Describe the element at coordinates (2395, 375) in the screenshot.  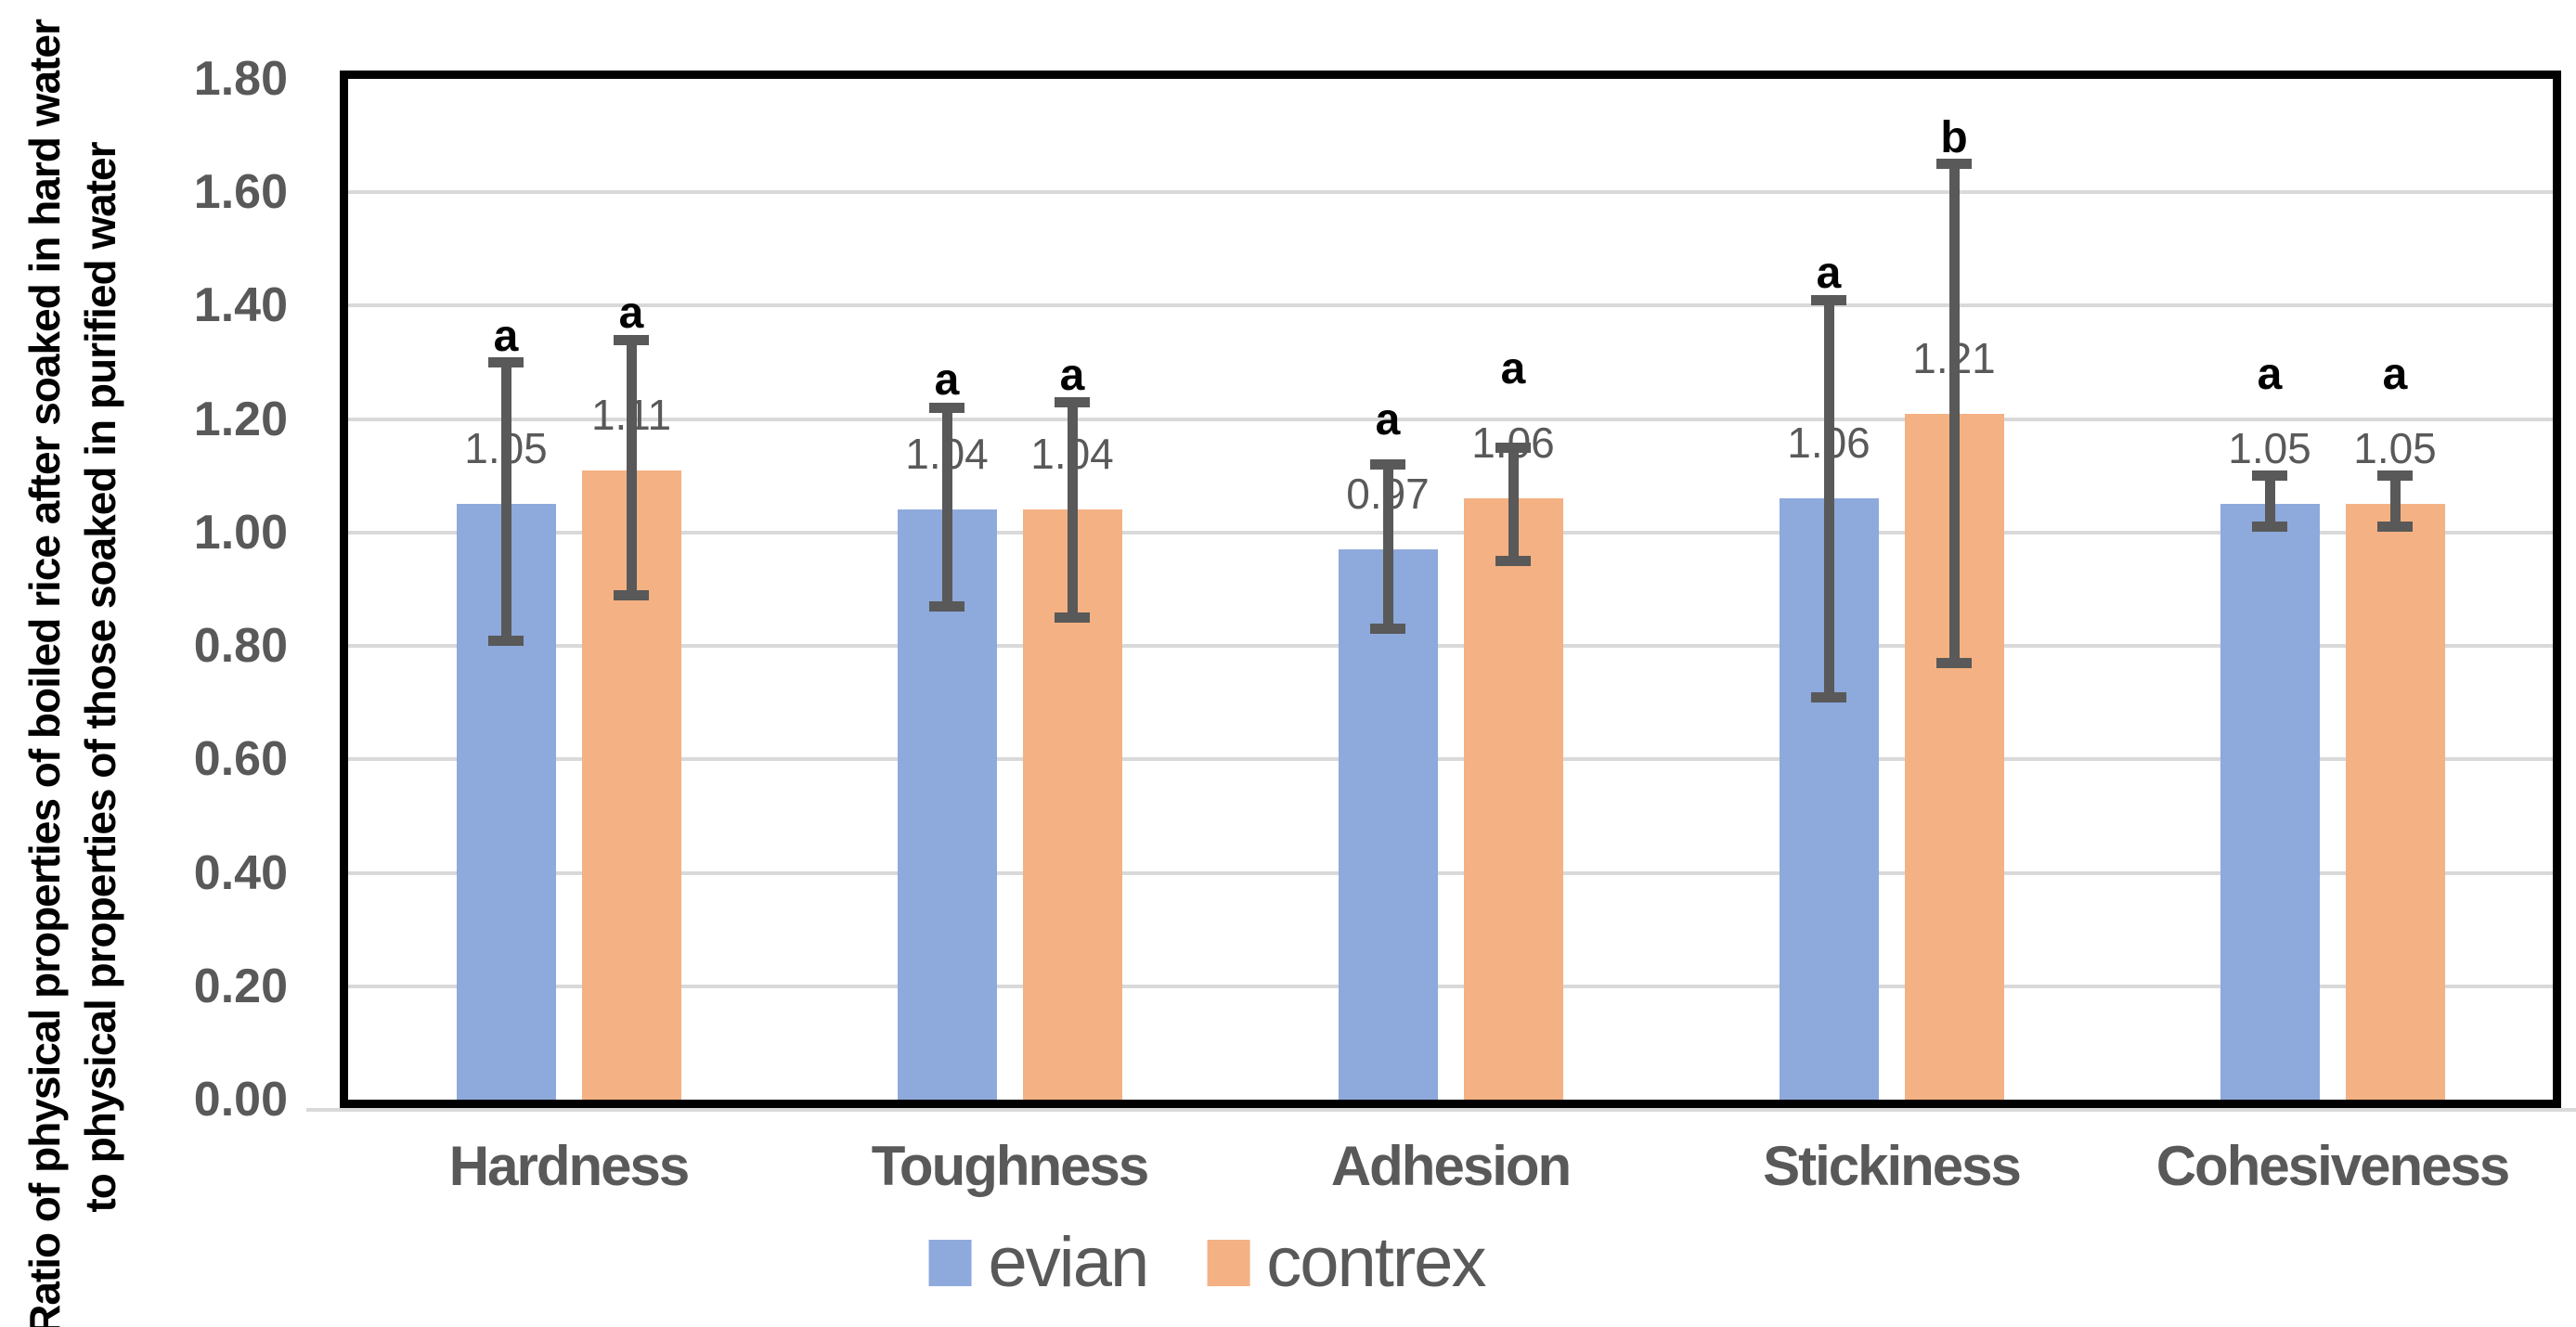
I see `sig-letter-contrex-cohesiveness: a` at that location.